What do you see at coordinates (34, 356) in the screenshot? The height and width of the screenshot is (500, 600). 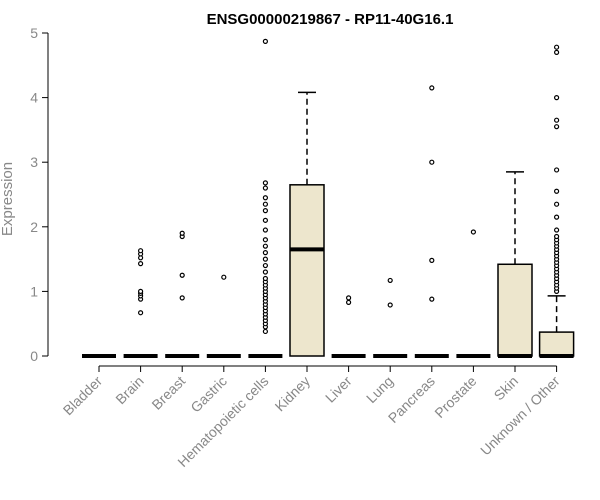 I see `y-tick-label: 0` at bounding box center [34, 356].